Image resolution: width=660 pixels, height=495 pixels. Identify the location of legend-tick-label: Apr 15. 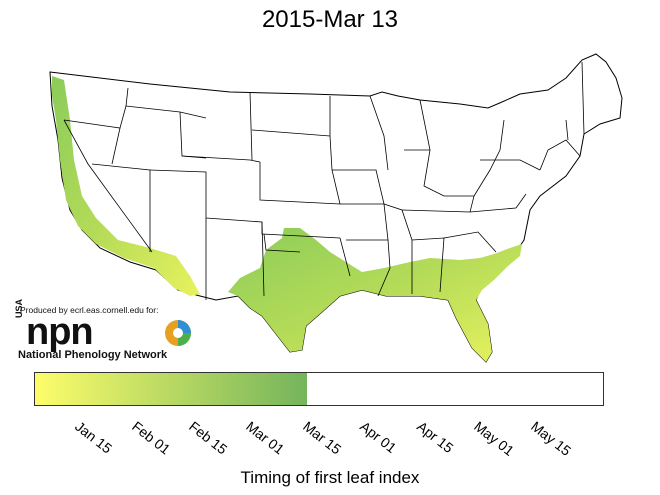
(435, 437).